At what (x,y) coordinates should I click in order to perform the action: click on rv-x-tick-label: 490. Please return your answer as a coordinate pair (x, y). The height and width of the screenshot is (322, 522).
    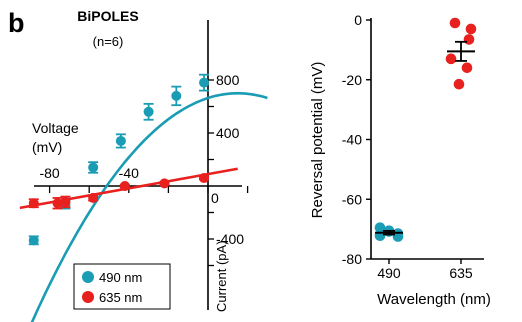
    Looking at the image, I should click on (389, 273).